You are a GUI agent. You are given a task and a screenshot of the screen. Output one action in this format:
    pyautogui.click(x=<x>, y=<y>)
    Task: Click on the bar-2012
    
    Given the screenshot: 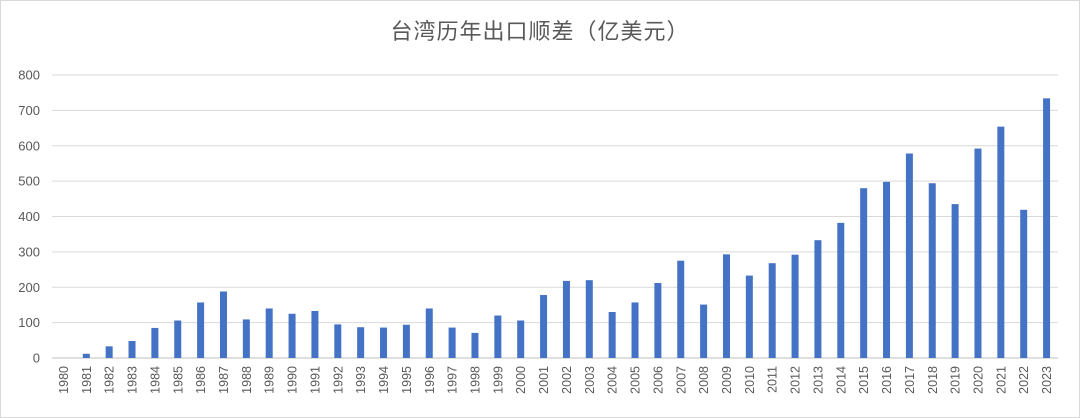 What is the action you would take?
    pyautogui.click(x=795, y=306)
    